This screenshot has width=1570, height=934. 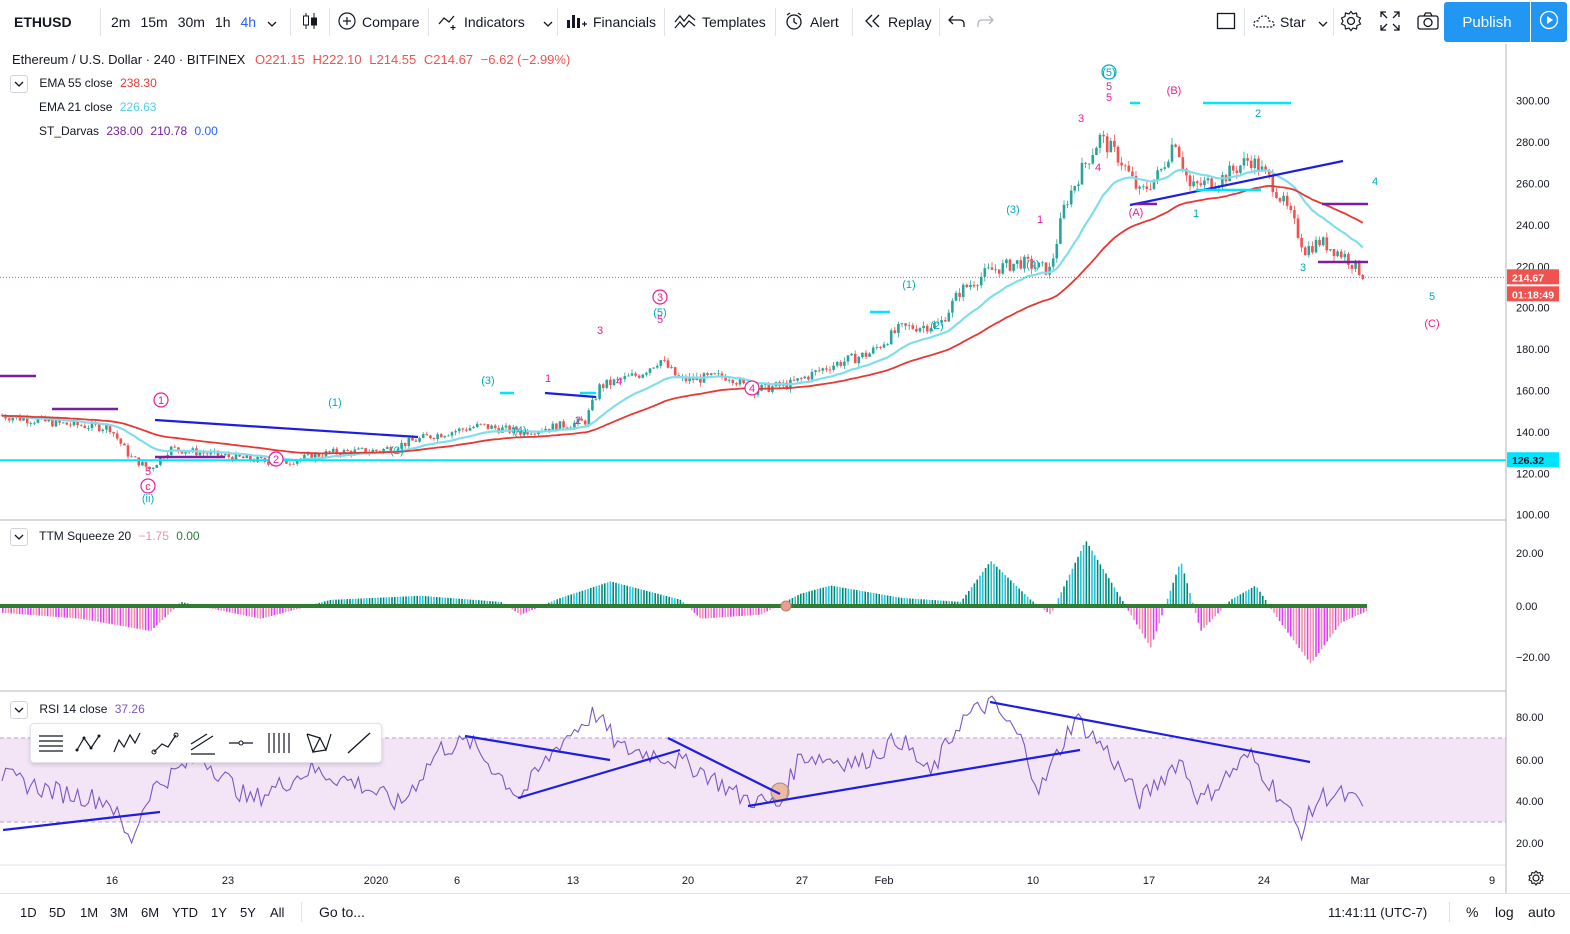 I want to click on alert-button: Alert, so click(x=811, y=22).